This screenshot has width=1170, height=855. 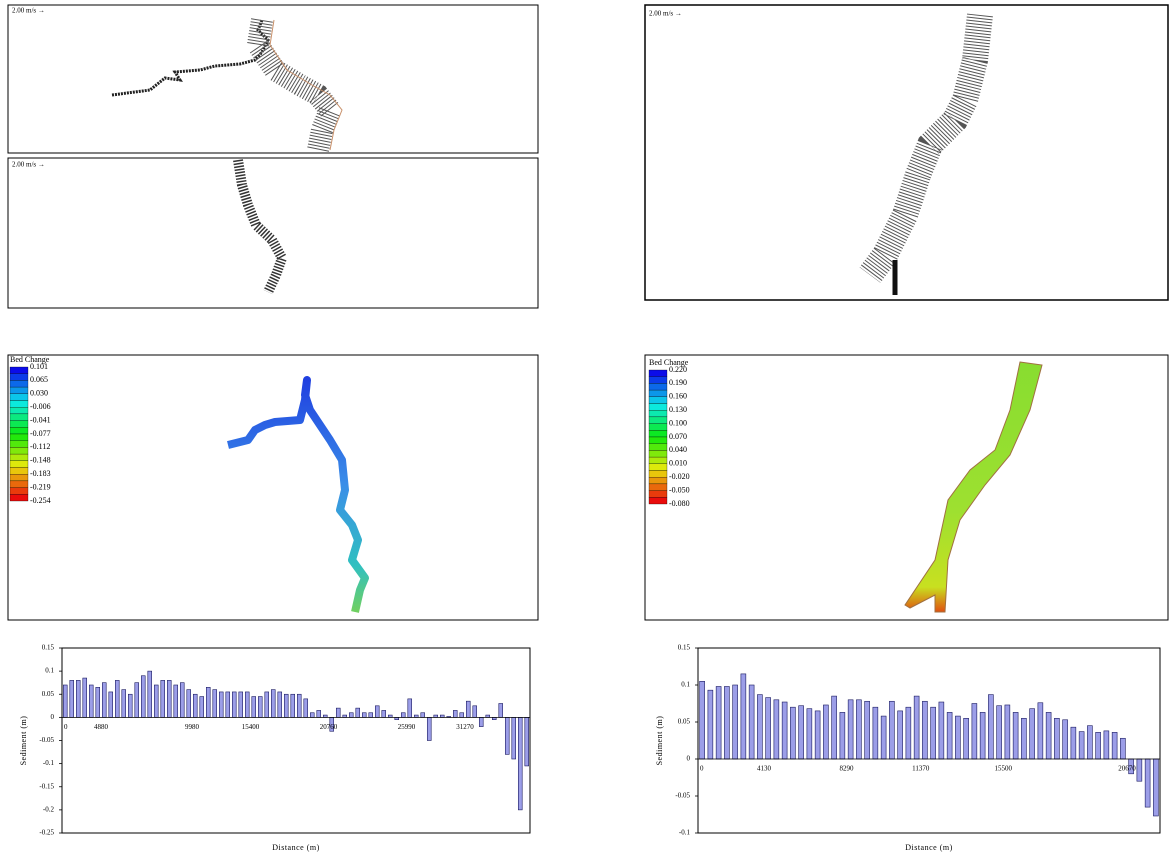 I want to click on map-panel: Bed Change, so click(x=906, y=487).